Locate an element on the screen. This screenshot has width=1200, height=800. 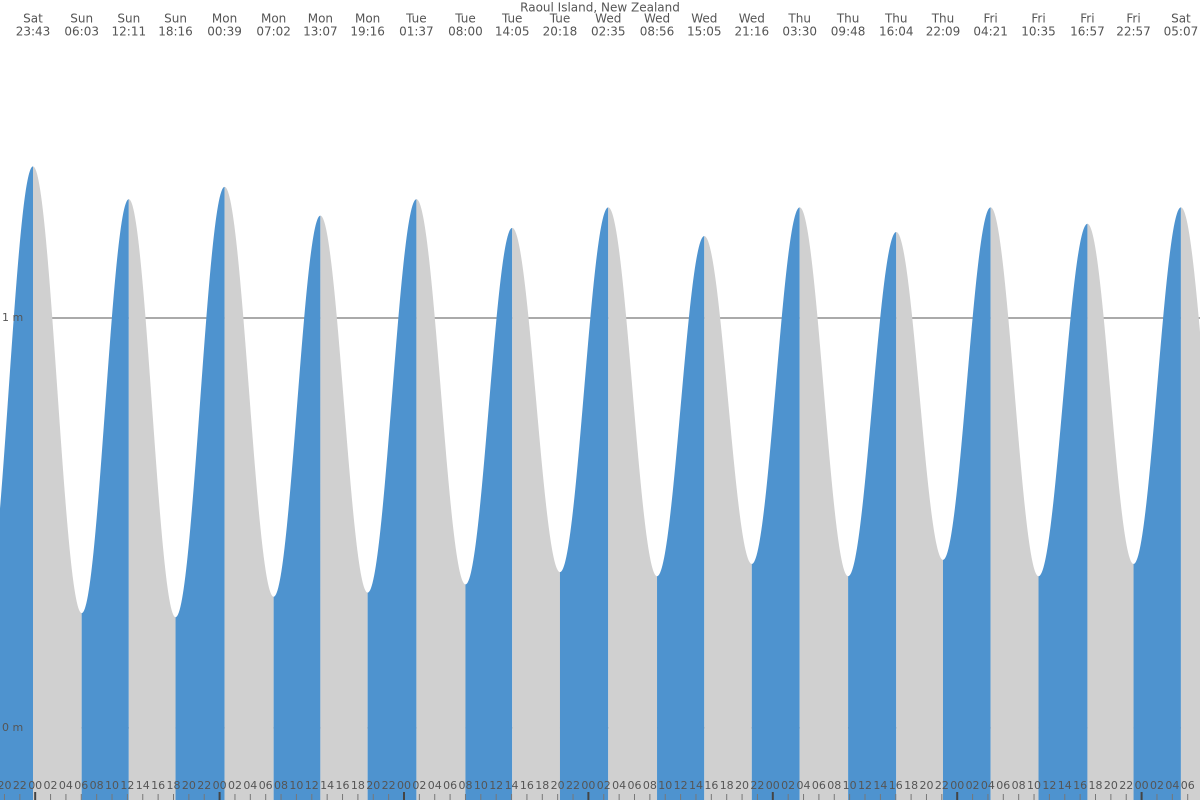
chart-title: Raoul Island, New Zealand is located at coordinates (600, 8).